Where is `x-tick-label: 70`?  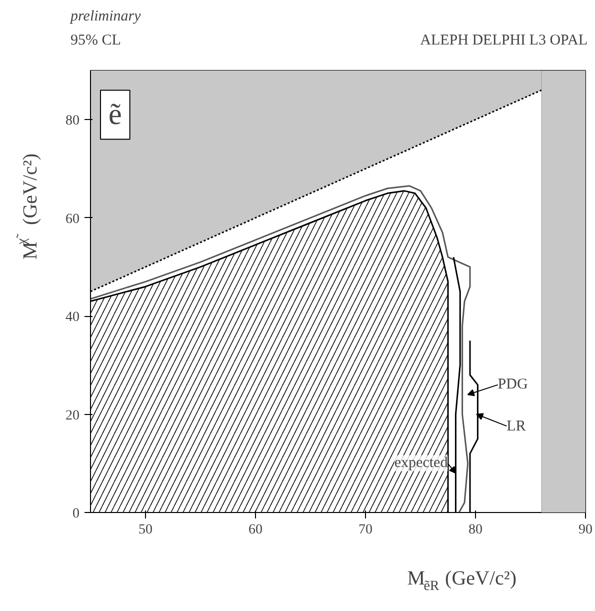 x-tick-label: 70 is located at coordinates (365, 530).